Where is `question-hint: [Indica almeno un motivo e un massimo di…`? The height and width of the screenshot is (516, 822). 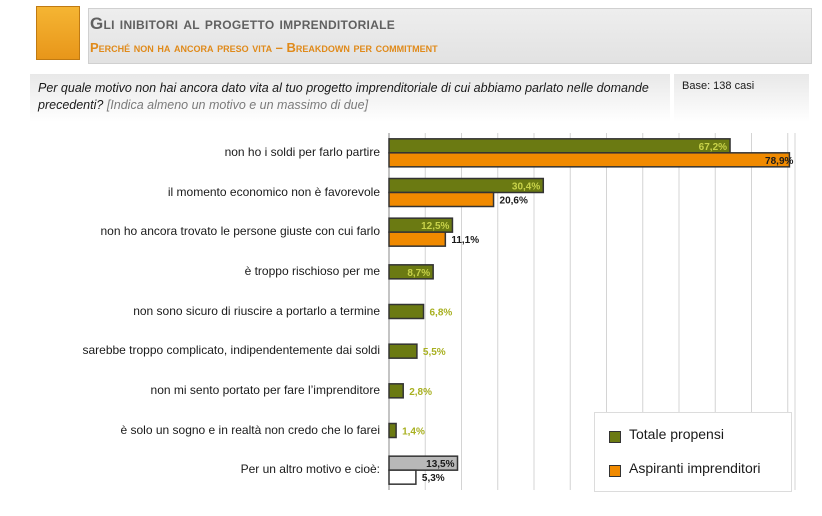
question-hint: [Indica almeno un motivo e un massimo di… is located at coordinates (237, 105).